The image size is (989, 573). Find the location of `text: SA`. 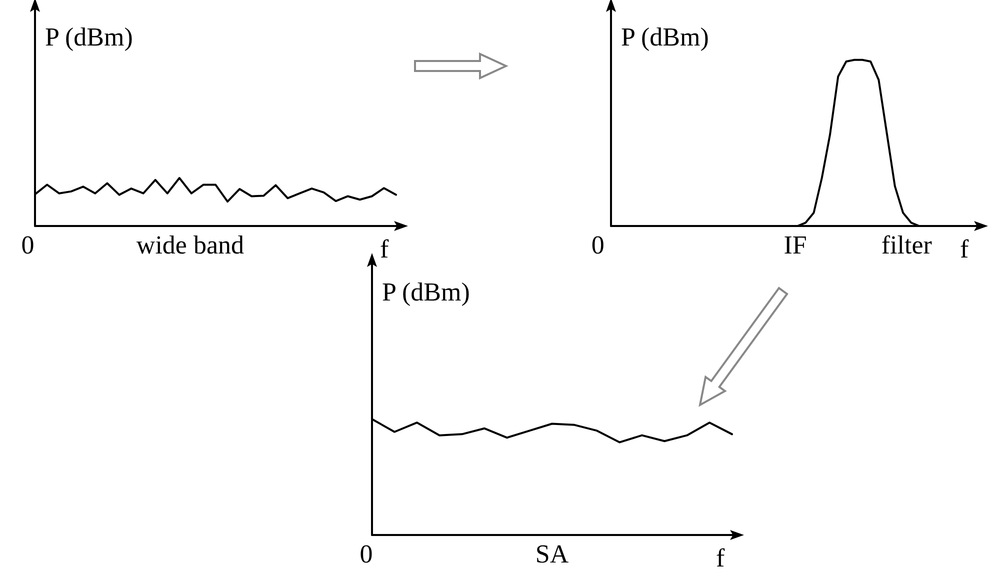

text: SA is located at coordinates (552, 554).